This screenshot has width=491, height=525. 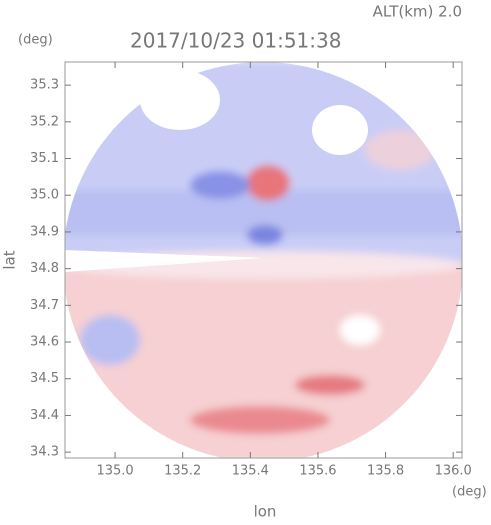 What do you see at coordinates (44, 121) in the screenshot?
I see `y-tick-label: 35.2` at bounding box center [44, 121].